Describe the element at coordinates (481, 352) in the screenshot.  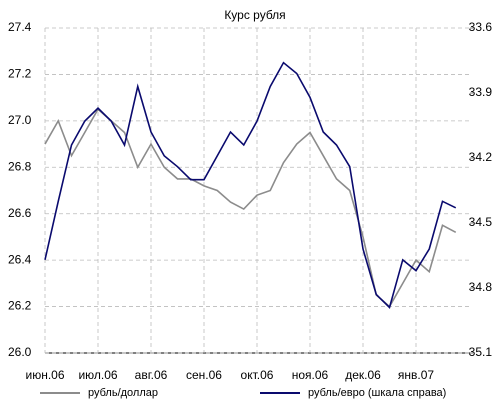
I see `y2-tick-label: 35.1` at that location.